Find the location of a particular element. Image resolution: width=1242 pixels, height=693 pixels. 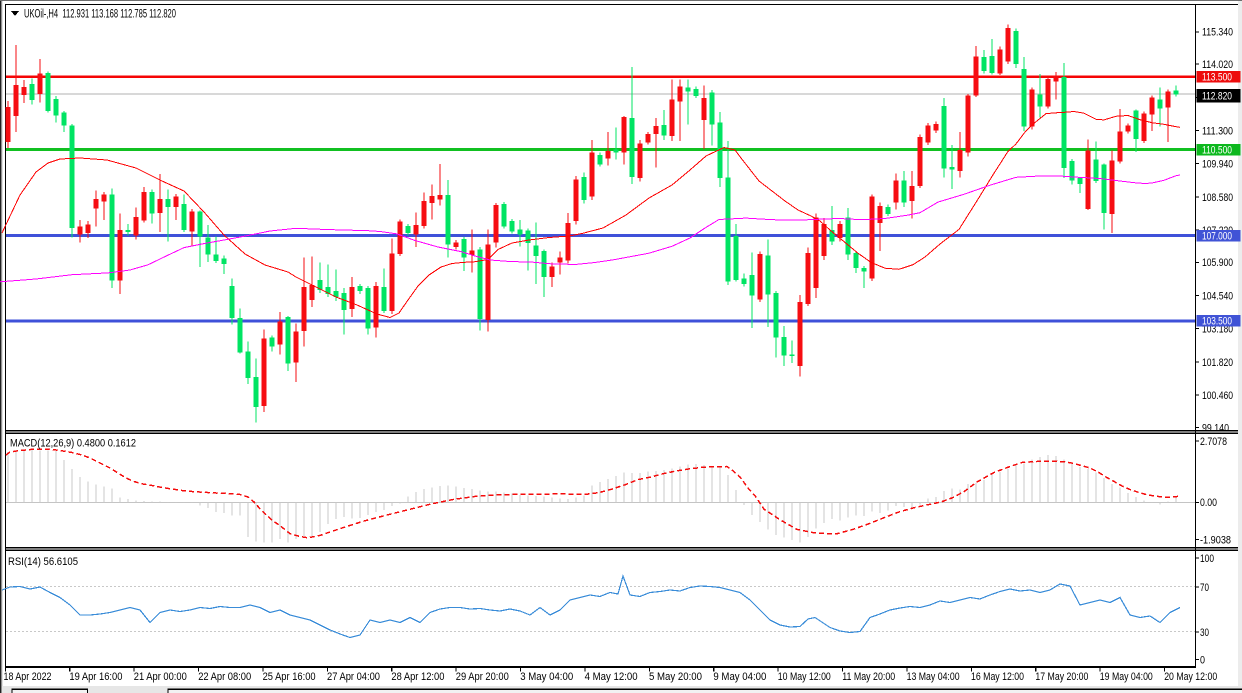

svg-text: MACD(12,26,9) 0.4800 0.1612 is located at coordinates (73, 444).